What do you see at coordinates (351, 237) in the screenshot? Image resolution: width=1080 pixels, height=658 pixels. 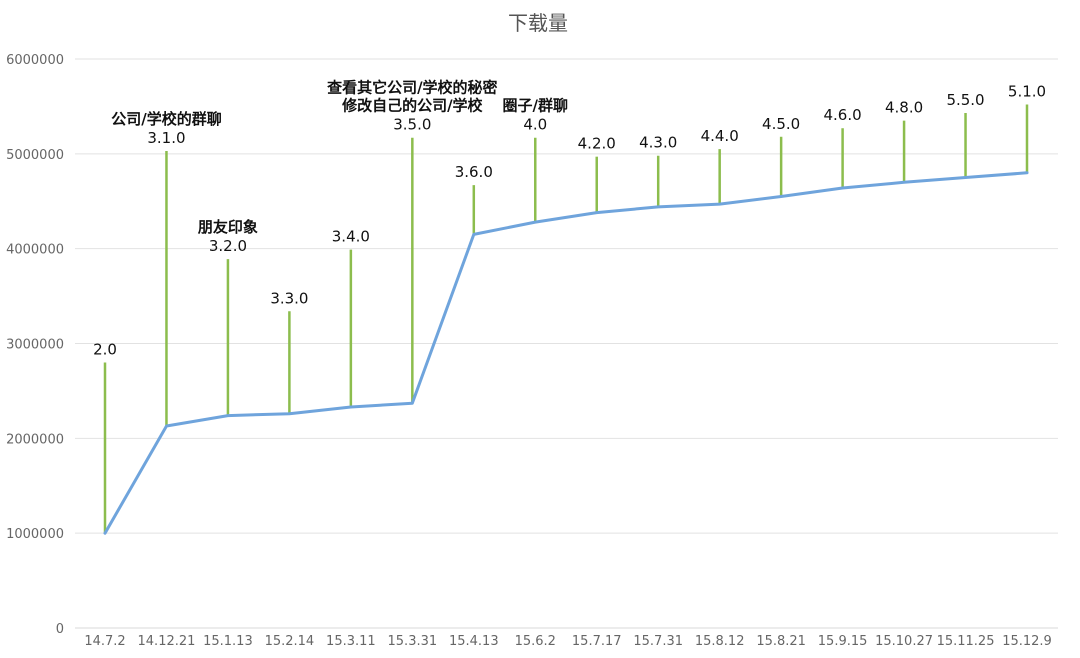 I see `version-label: 3.4.0` at bounding box center [351, 237].